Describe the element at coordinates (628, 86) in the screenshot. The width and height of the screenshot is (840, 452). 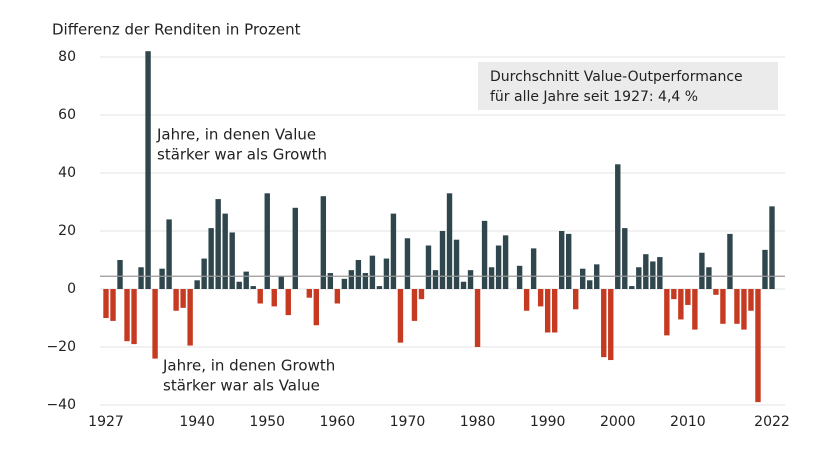
I see `annotation-box` at that location.